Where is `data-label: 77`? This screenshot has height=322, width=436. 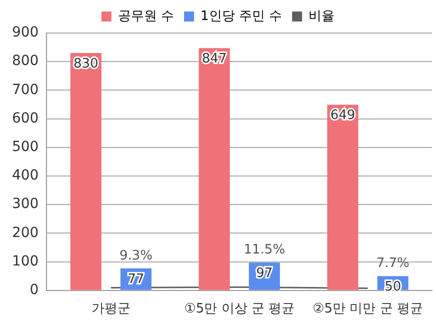
data-label: 77 is located at coordinates (136, 279).